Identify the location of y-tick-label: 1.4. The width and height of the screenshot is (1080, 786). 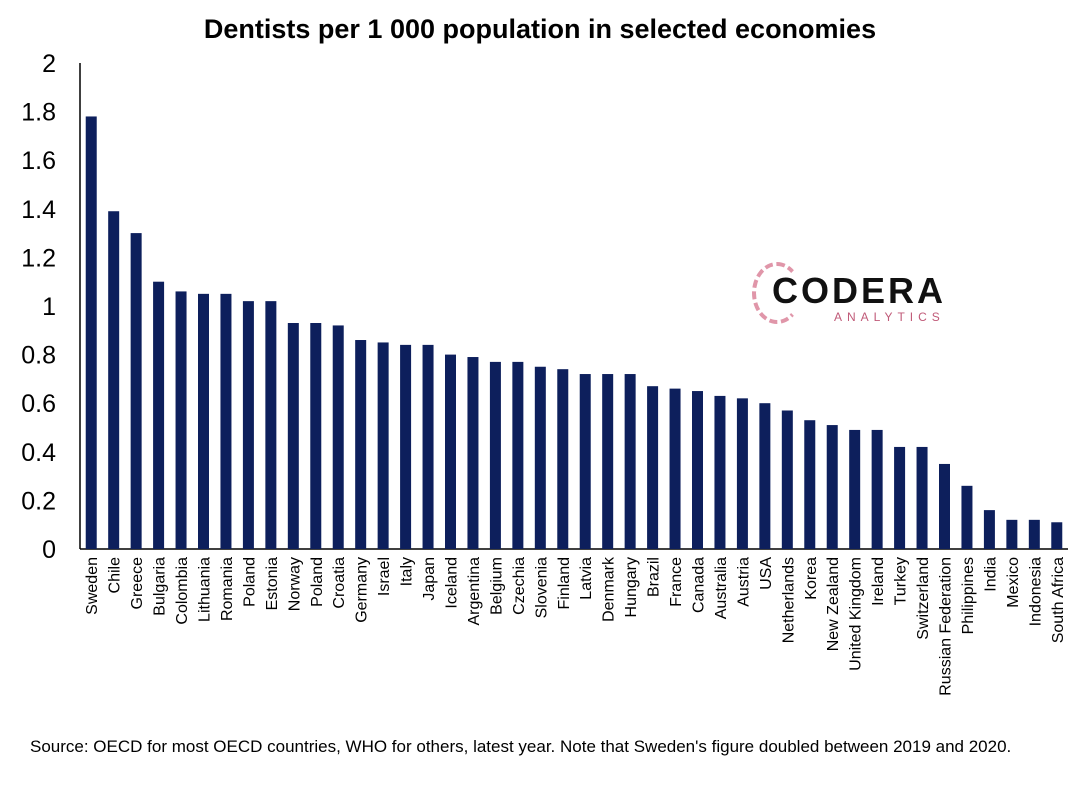
(38, 210).